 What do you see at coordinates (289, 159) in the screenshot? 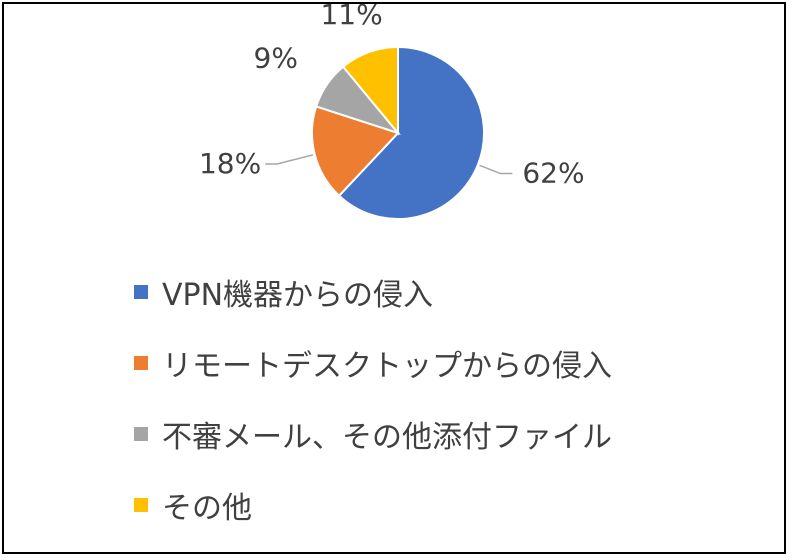
I see `leader-line-remote-desktop` at bounding box center [289, 159].